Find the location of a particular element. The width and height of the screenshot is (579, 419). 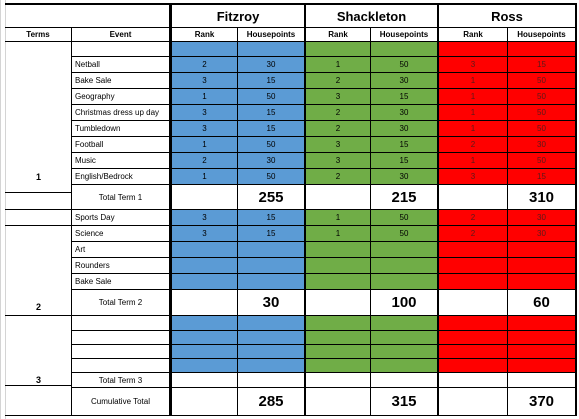

event-name-cell: Art is located at coordinates (121, 250).